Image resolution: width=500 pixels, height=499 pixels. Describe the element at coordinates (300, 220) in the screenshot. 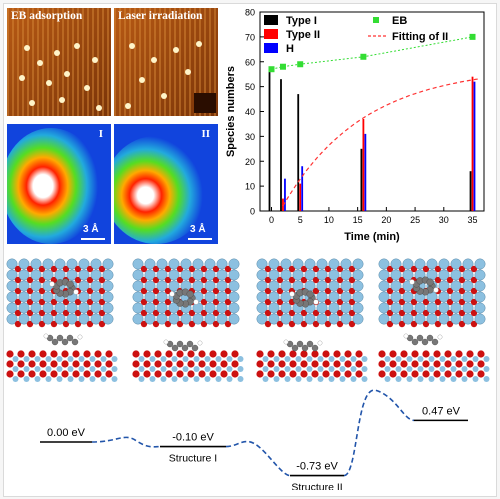

I see `x-tick-label: 5` at that location.